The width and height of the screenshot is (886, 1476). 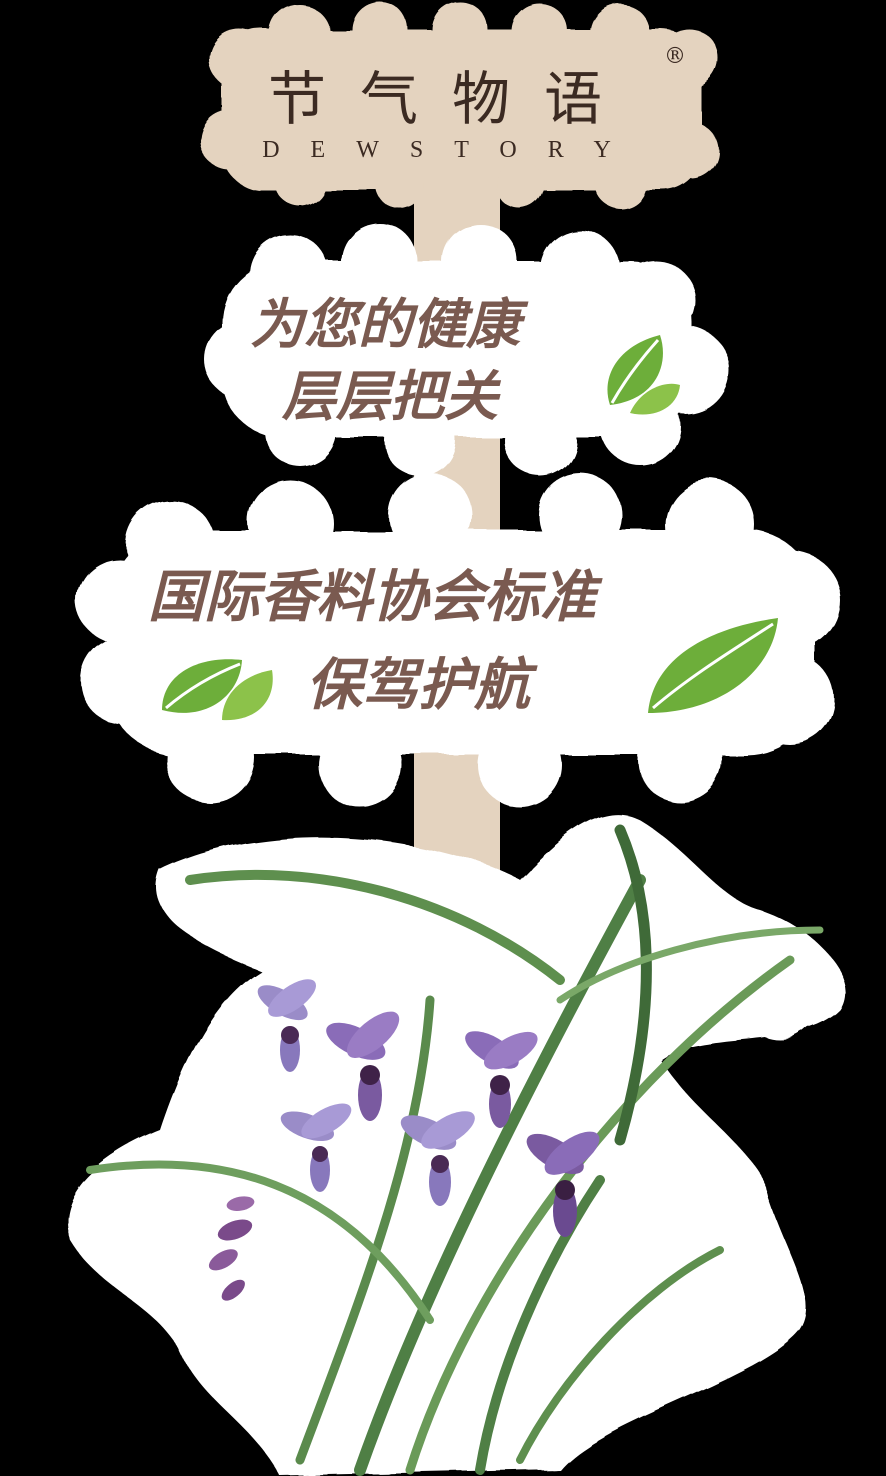 I want to click on registered-mark: ®, so click(x=675, y=56).